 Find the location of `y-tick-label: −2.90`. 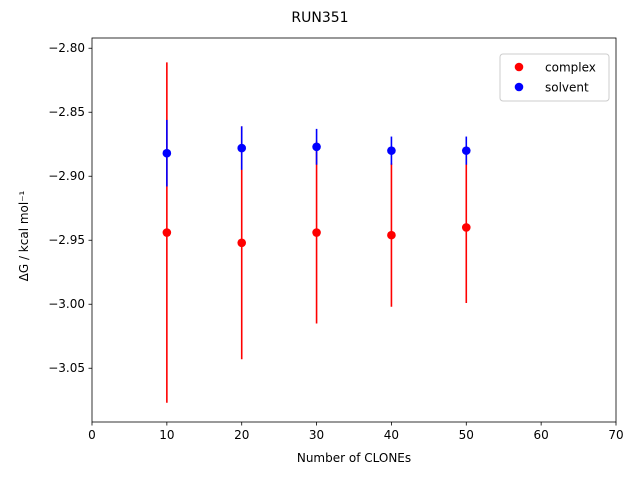

y-tick-label: −2.90 is located at coordinates (66, 176).